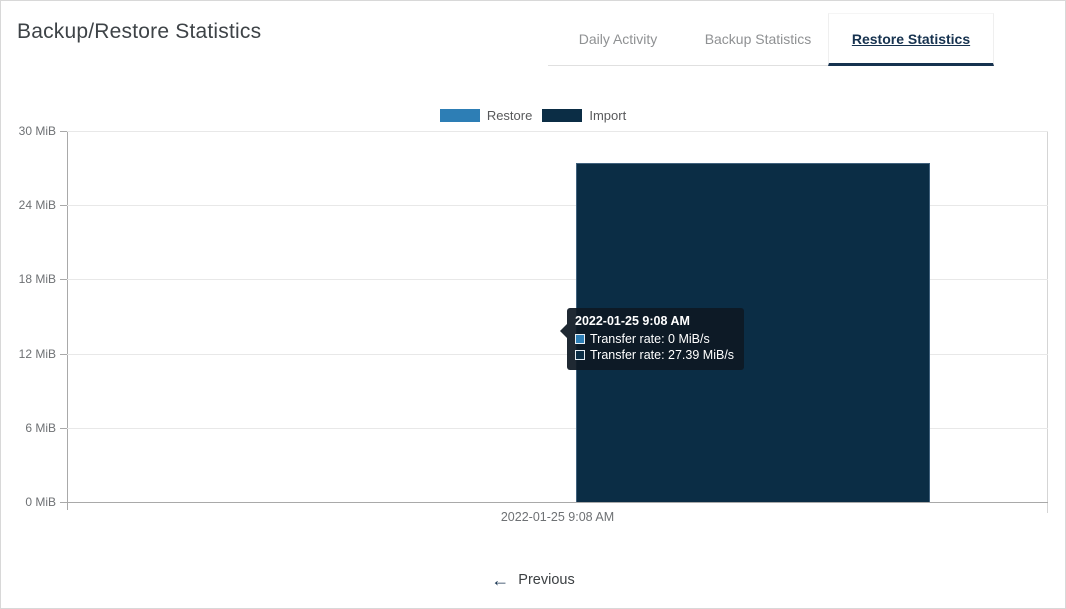 The height and width of the screenshot is (609, 1066). Describe the element at coordinates (608, 115) in the screenshot. I see `legend-label: Import` at that location.